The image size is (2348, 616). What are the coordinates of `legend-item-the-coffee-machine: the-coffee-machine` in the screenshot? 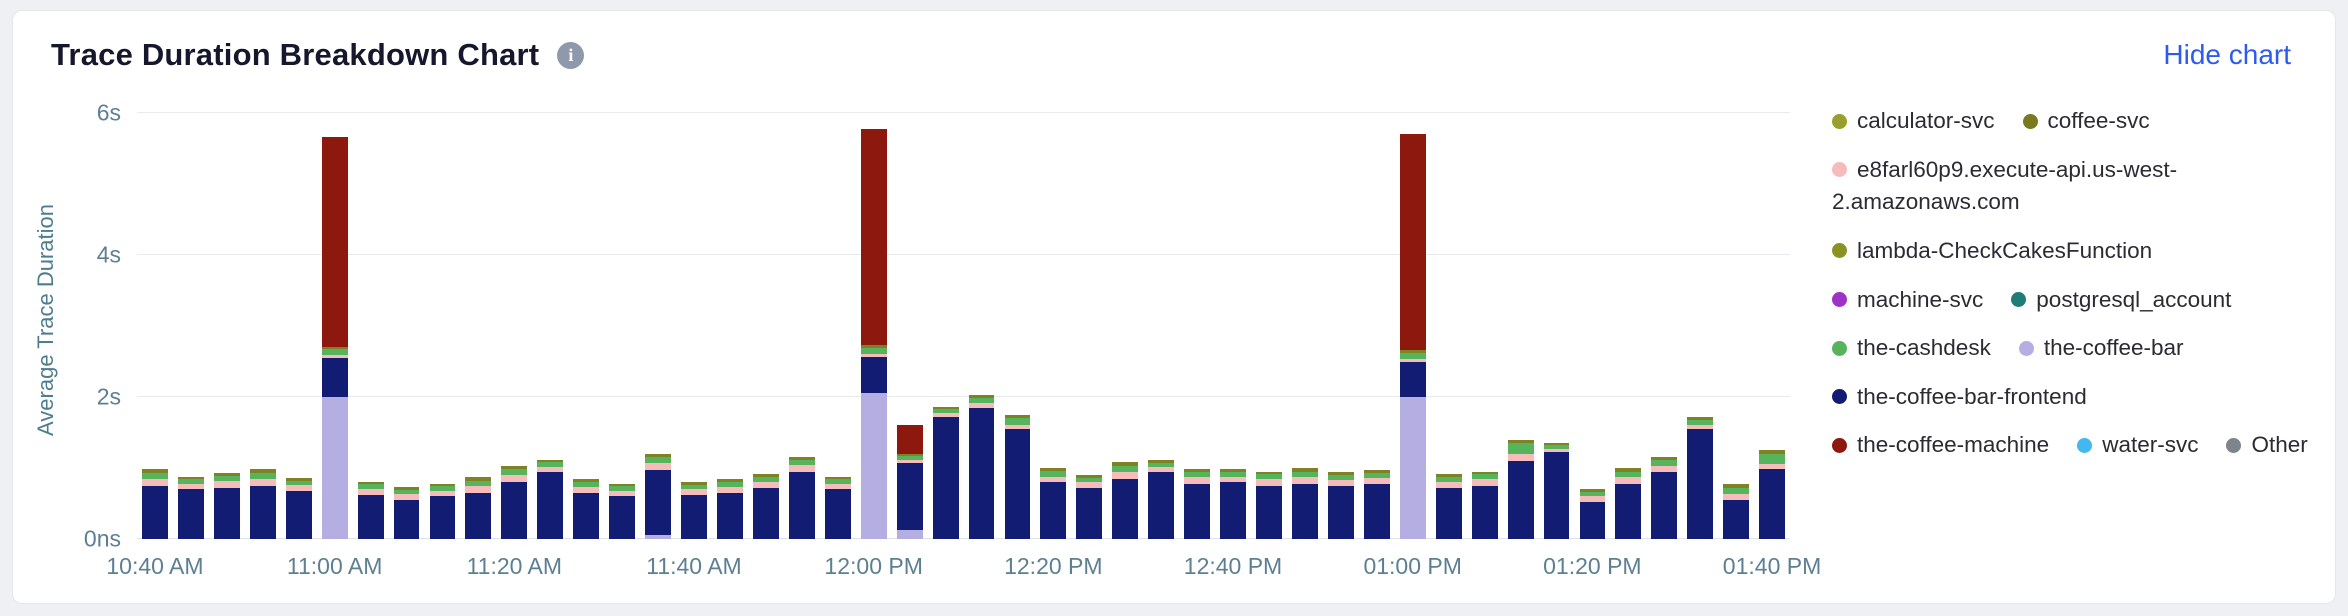 It's located at (1940, 445).